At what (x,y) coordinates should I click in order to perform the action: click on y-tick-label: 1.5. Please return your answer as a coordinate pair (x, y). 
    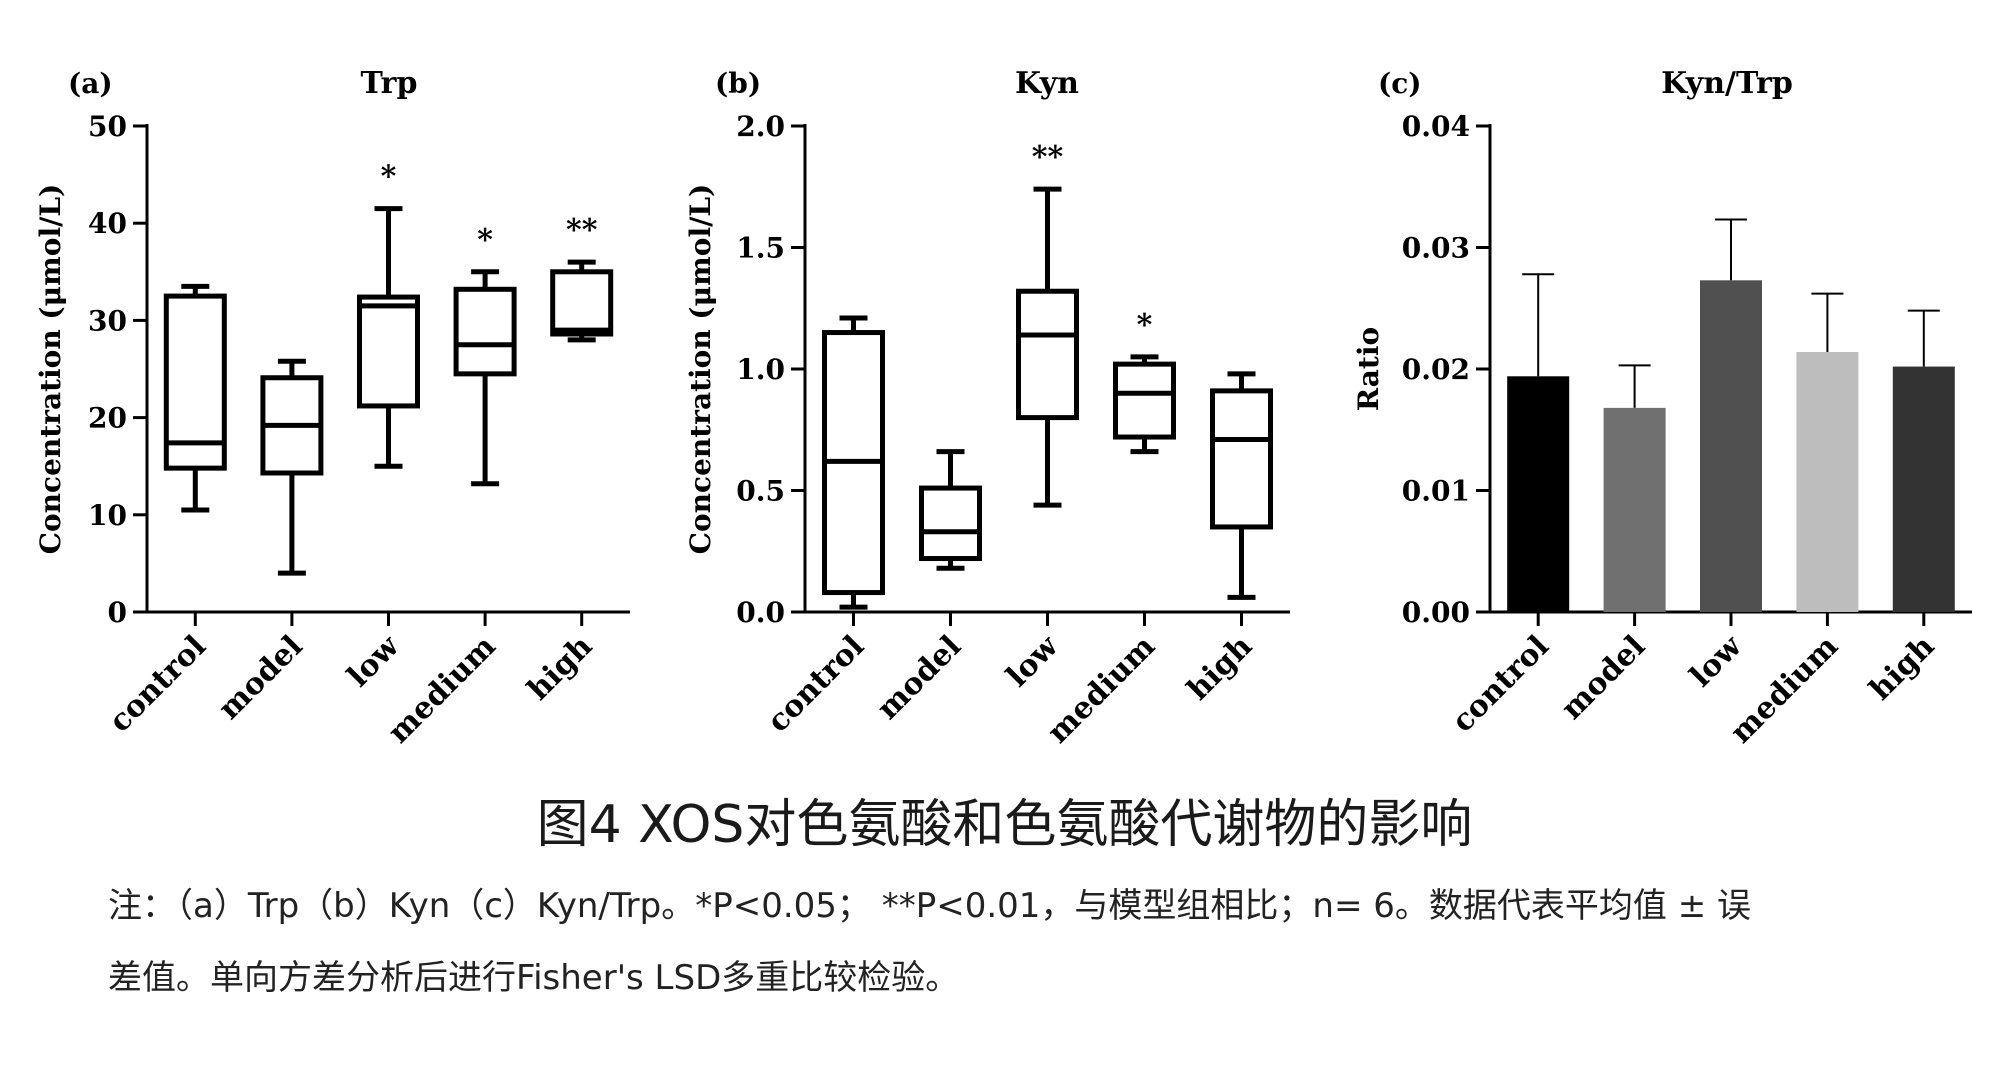
    Looking at the image, I should click on (760, 248).